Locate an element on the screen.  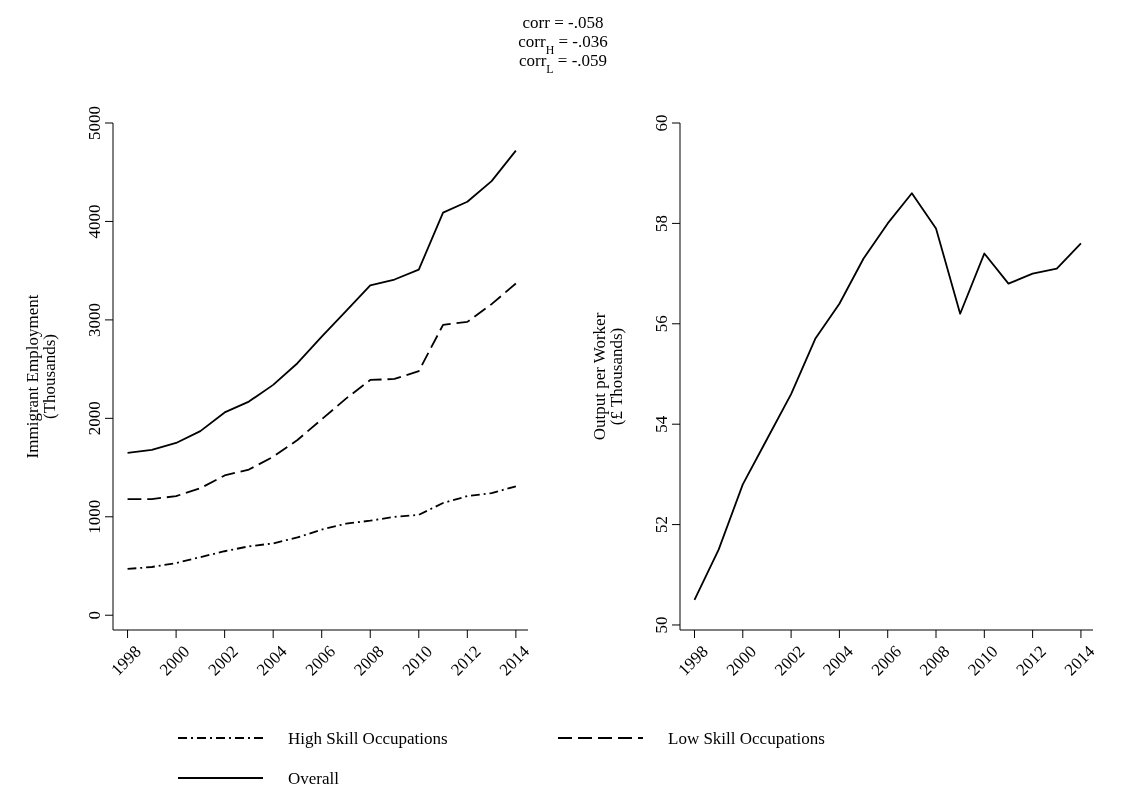
y-tick-label: 56 is located at coordinates (661, 324).